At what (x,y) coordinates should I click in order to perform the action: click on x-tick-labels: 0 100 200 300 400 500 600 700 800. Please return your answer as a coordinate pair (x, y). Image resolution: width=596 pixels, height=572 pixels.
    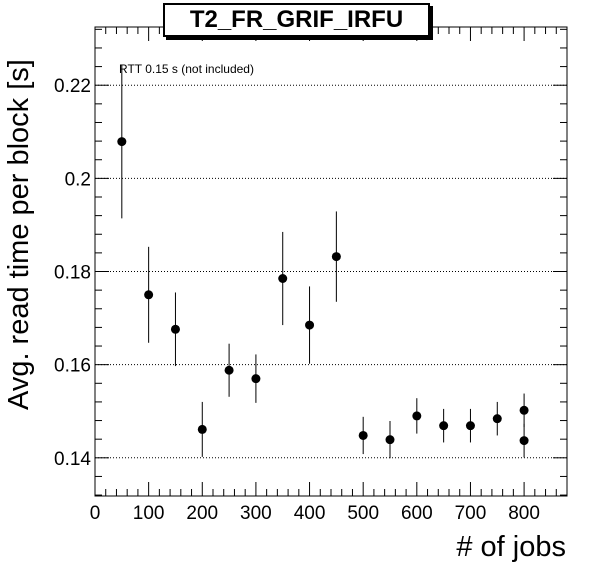
    Looking at the image, I should click on (315, 513).